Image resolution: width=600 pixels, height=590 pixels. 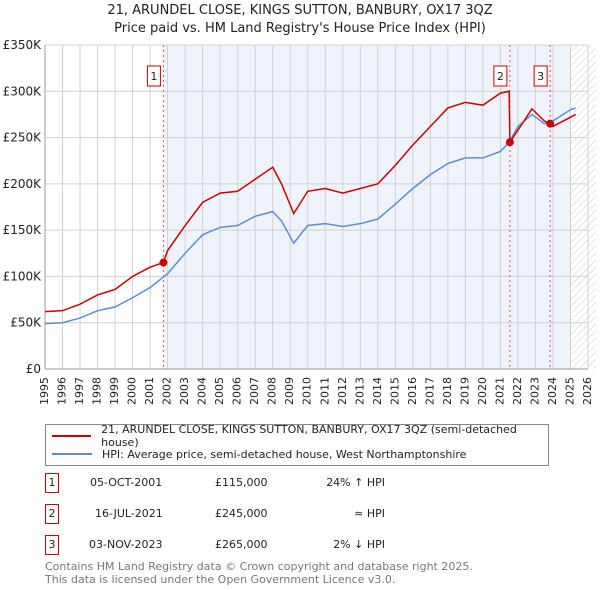 What do you see at coordinates (62, 391) in the screenshot?
I see `x-tick-label: 1996` at bounding box center [62, 391].